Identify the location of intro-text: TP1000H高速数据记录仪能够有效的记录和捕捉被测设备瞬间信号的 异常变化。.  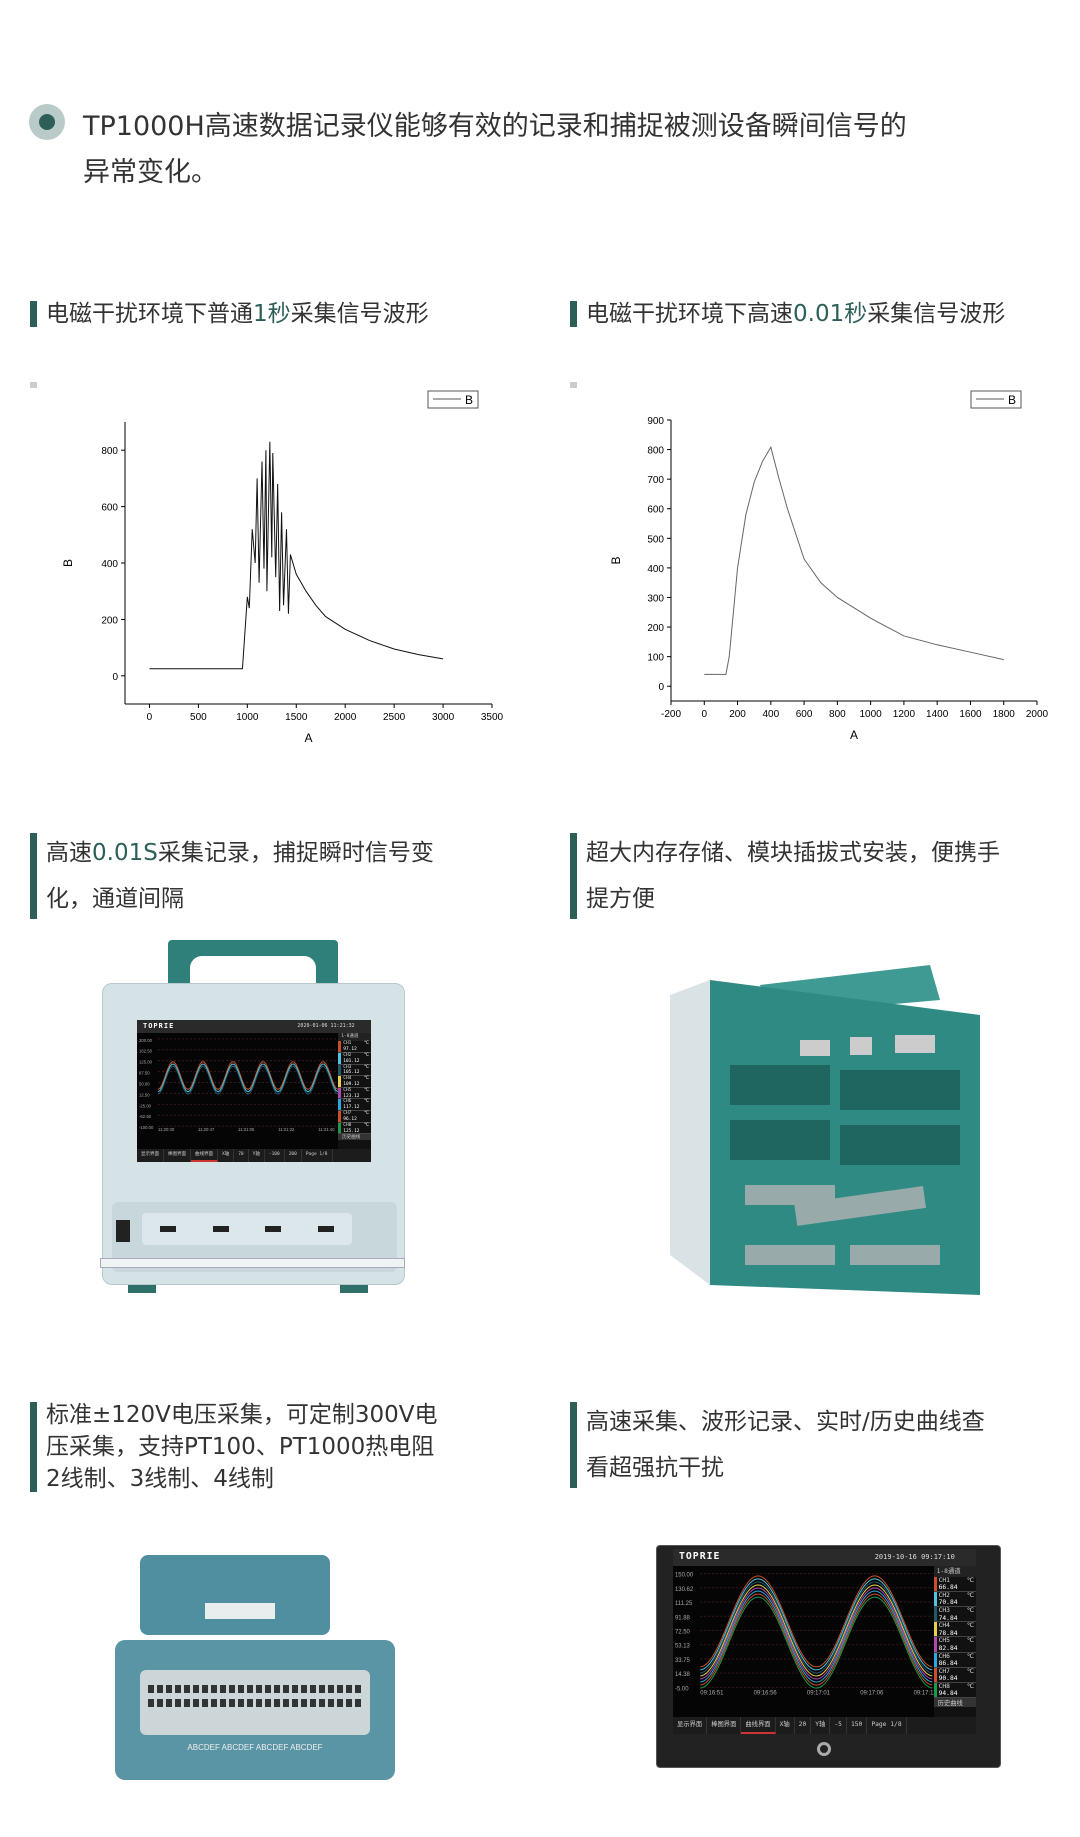
(578, 150).